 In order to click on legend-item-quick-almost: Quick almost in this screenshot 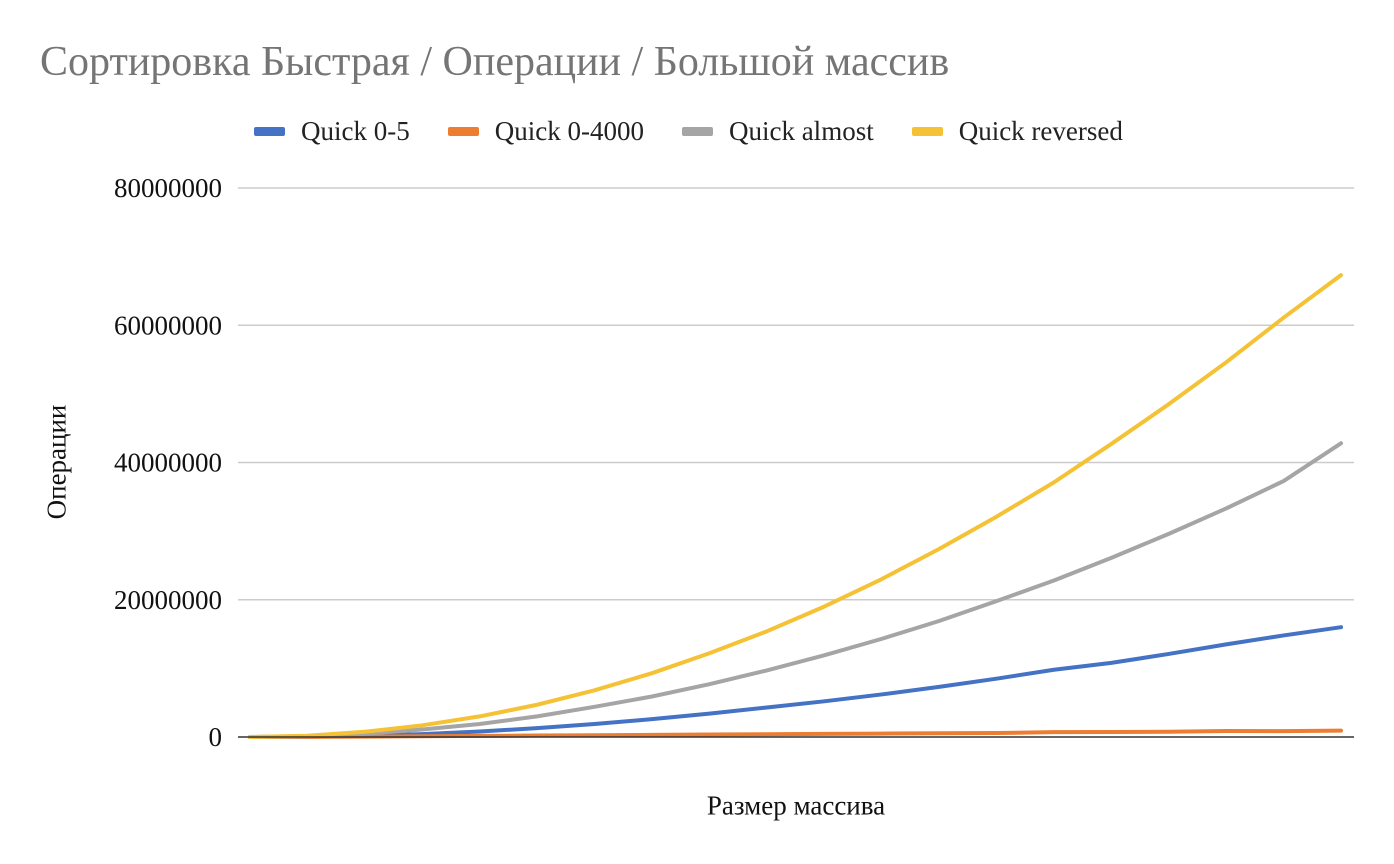, I will do `click(777, 131)`.